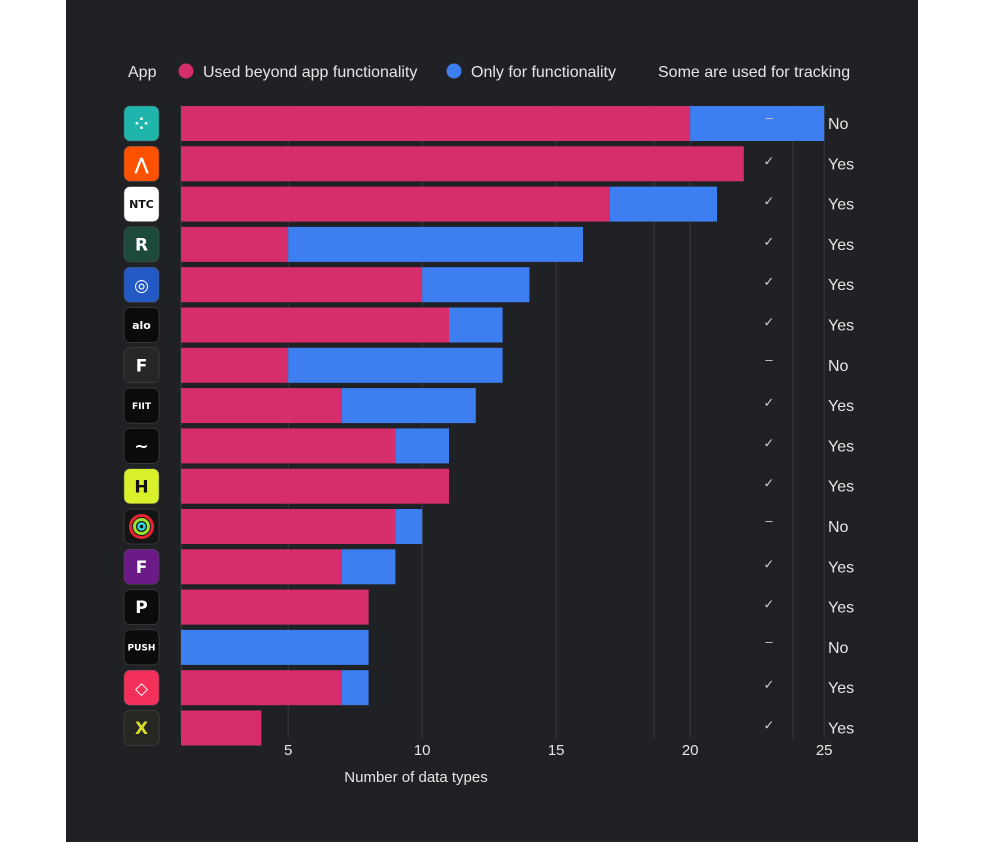  What do you see at coordinates (690, 750) in the screenshot?
I see `x-tick-label: 20` at bounding box center [690, 750].